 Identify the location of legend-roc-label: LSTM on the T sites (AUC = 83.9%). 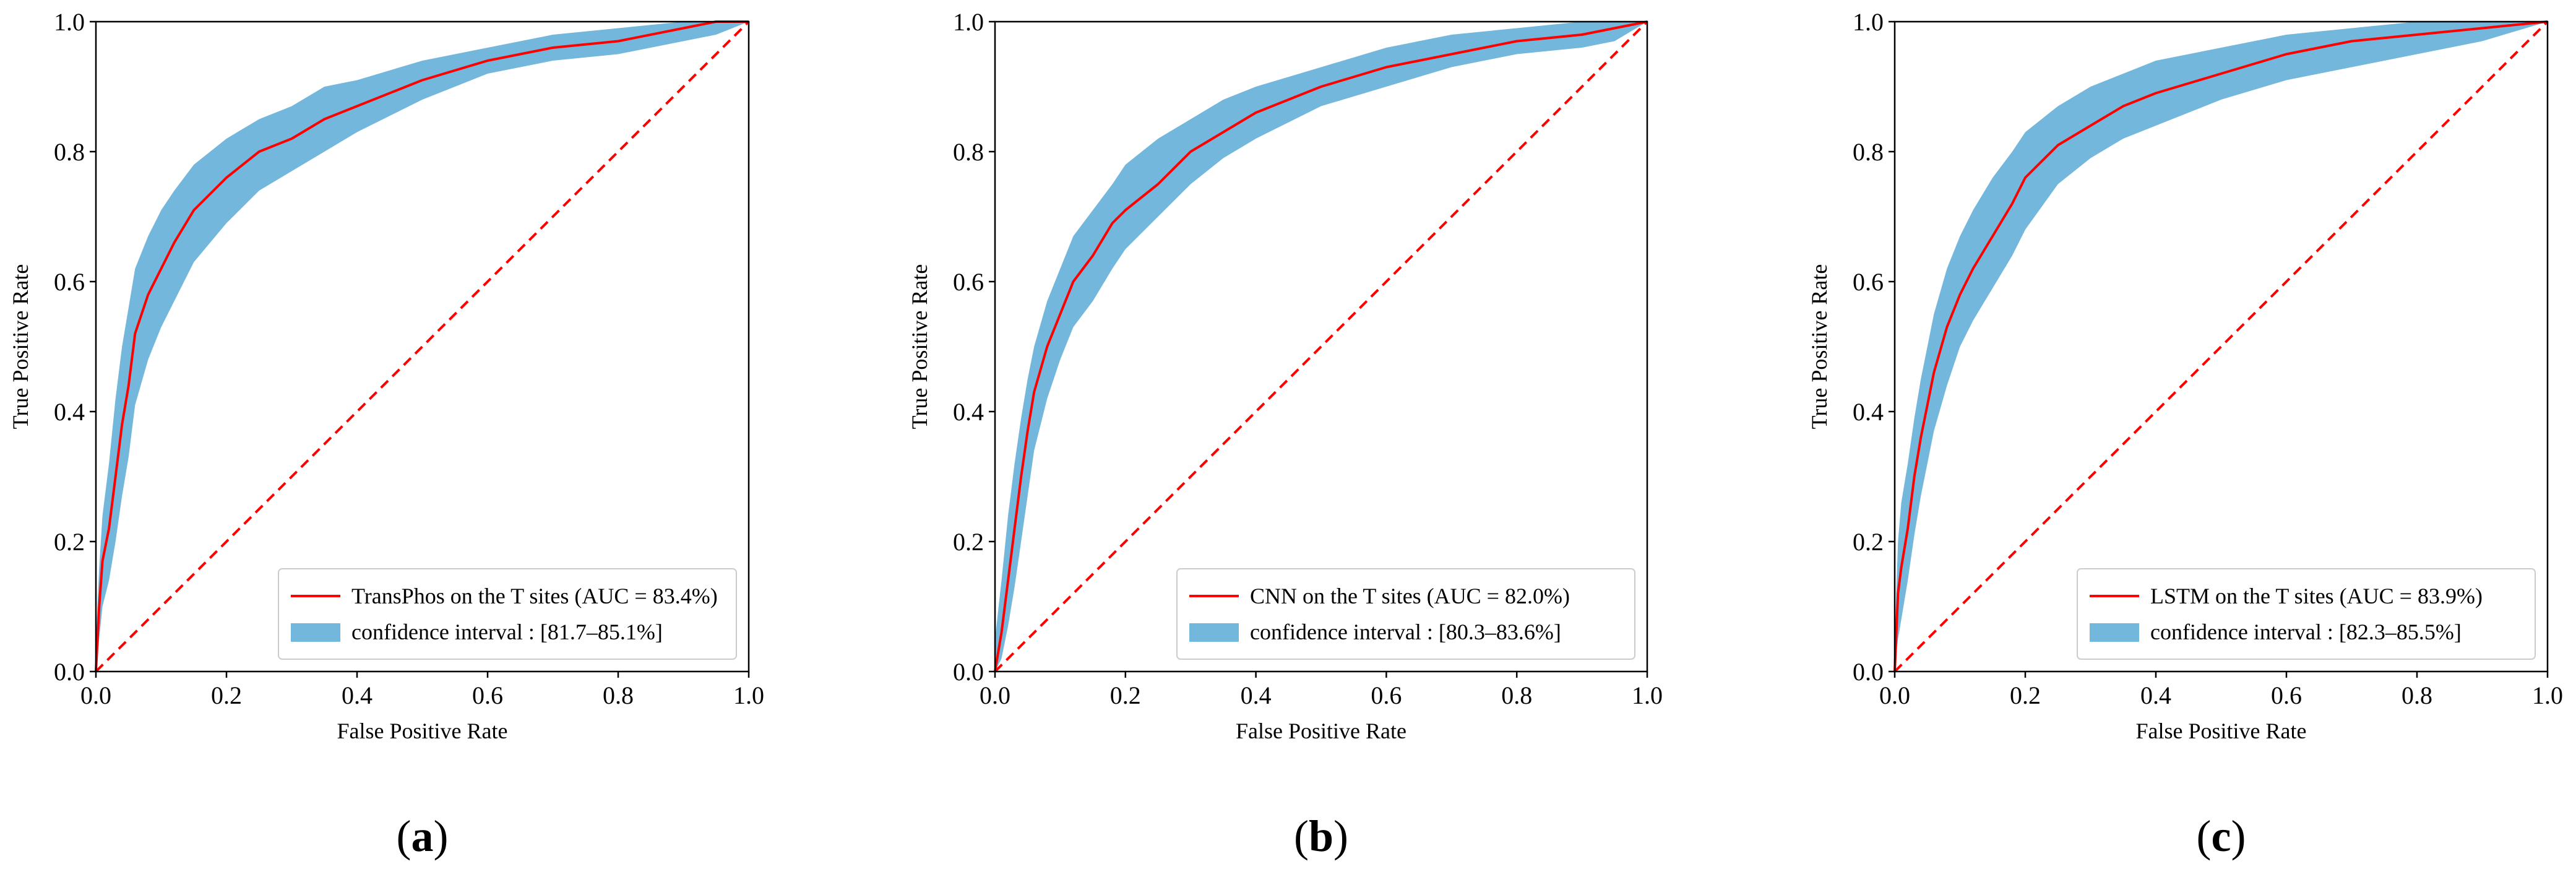
(2316, 596).